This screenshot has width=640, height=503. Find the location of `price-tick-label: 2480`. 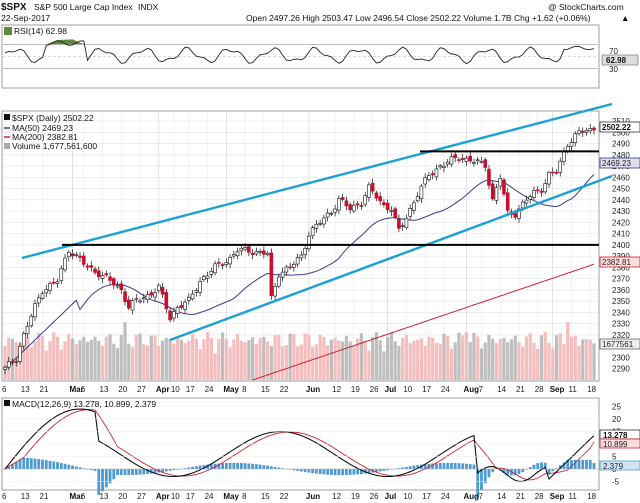

price-tick-label: 2480 is located at coordinates (621, 155).